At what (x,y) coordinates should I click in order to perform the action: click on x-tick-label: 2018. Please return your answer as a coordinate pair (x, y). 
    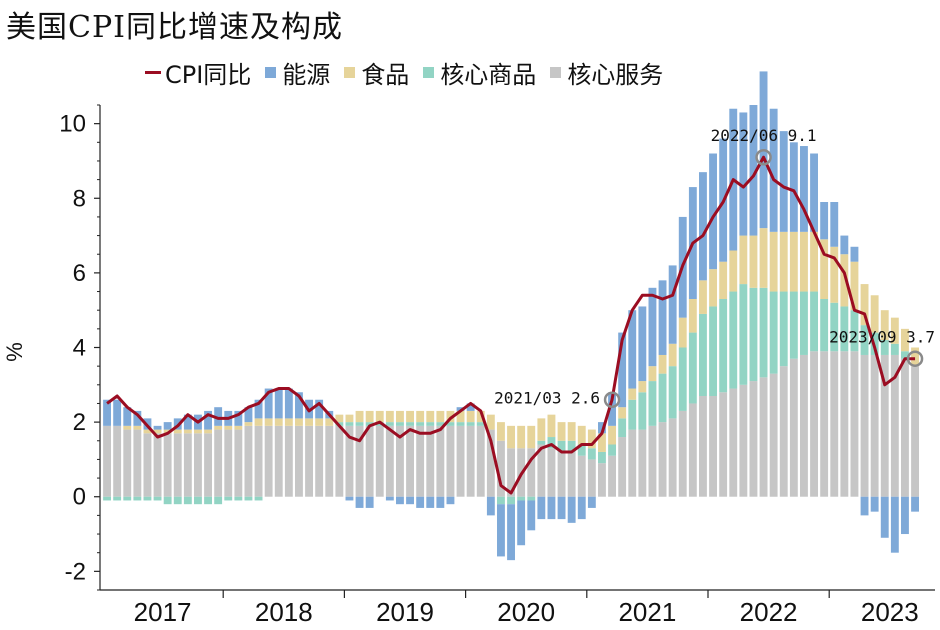
    Looking at the image, I should click on (284, 612).